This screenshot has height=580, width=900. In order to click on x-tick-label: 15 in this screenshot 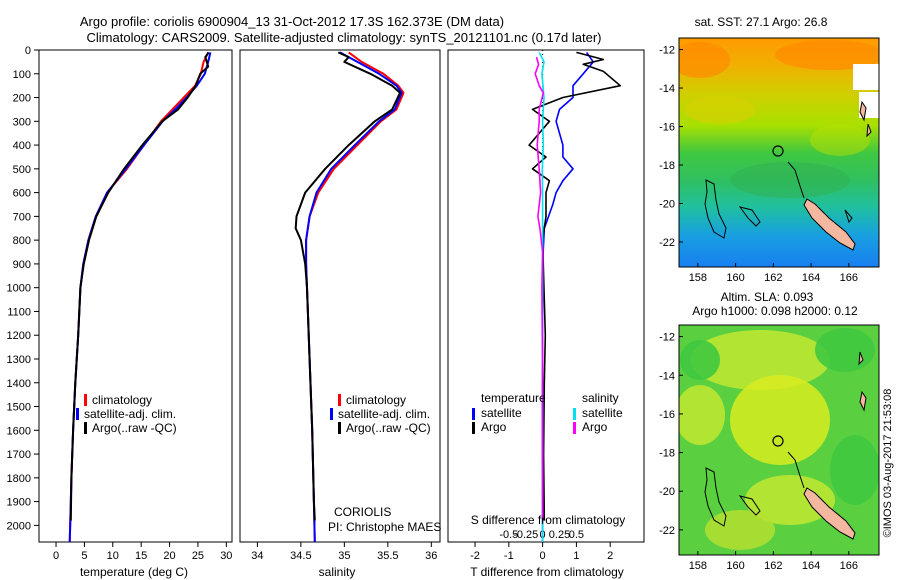, I will do `click(141, 556)`.